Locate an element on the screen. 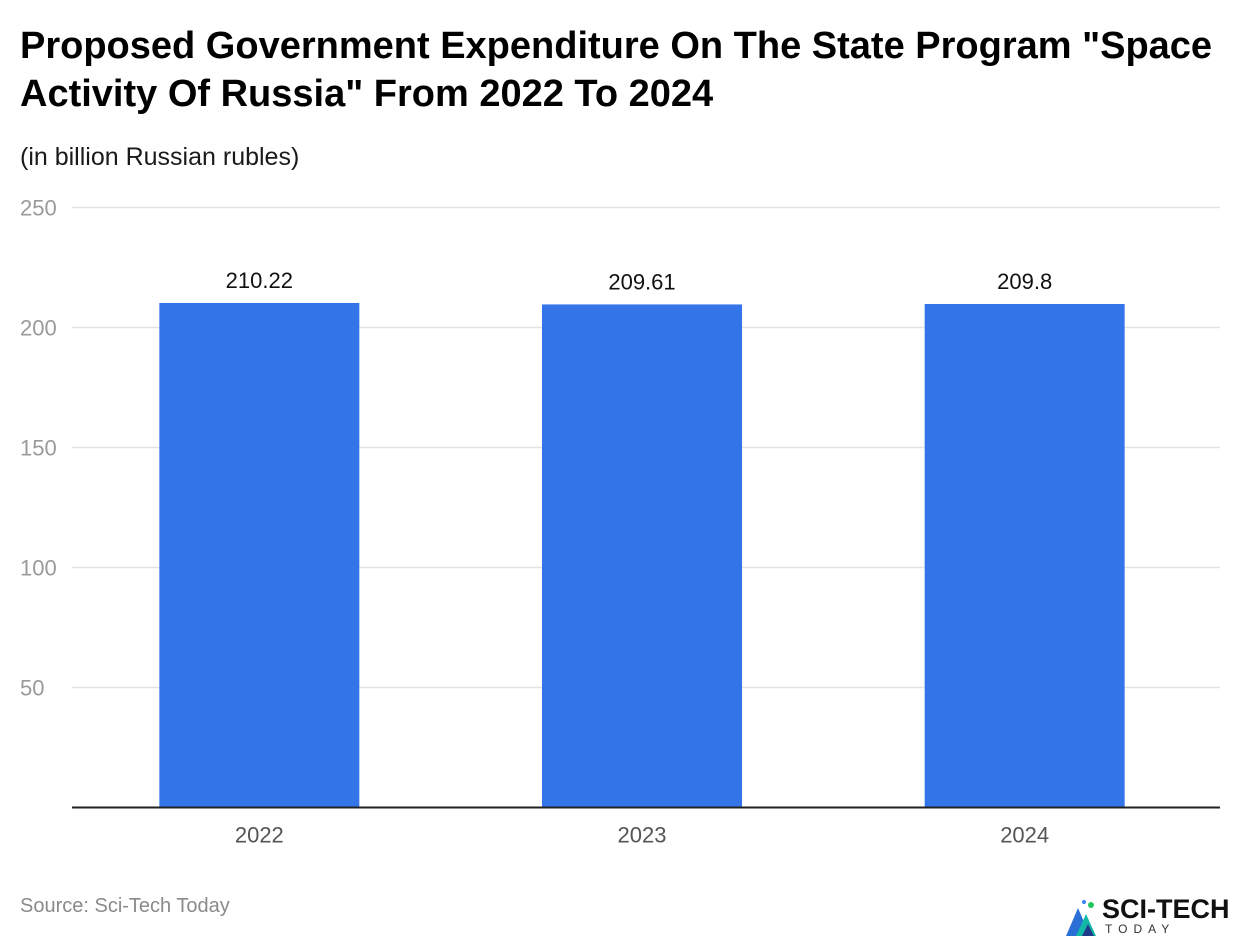  y-tick-label: 250 is located at coordinates (38, 208).